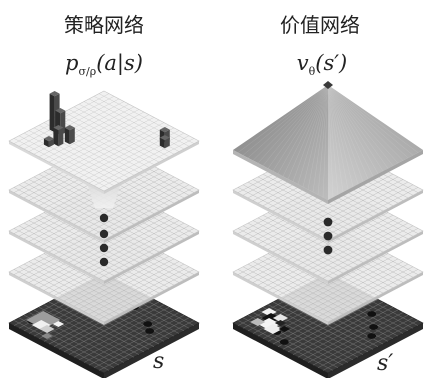 Image resolution: width=425 pixels, height=378 pixels. What do you see at coordinates (331, 63) in the screenshot?
I see `value-formula-args: (s′)` at bounding box center [331, 63].